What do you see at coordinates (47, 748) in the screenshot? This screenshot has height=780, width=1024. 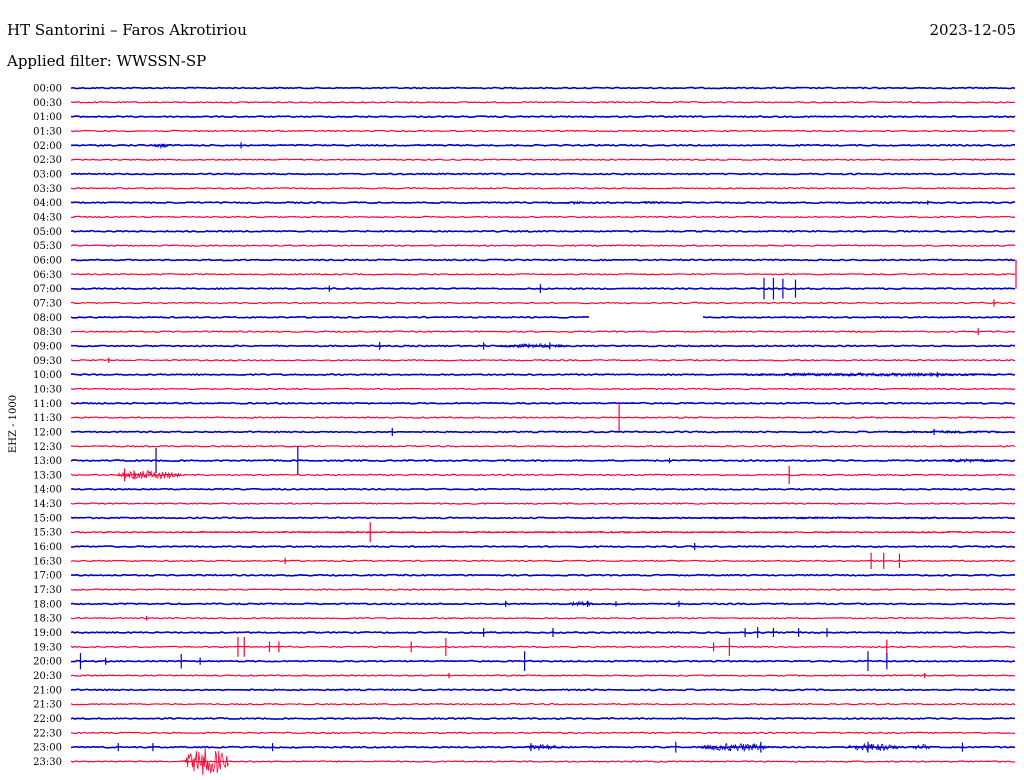 I see `time-tick-label: 23:00` at bounding box center [47, 748].